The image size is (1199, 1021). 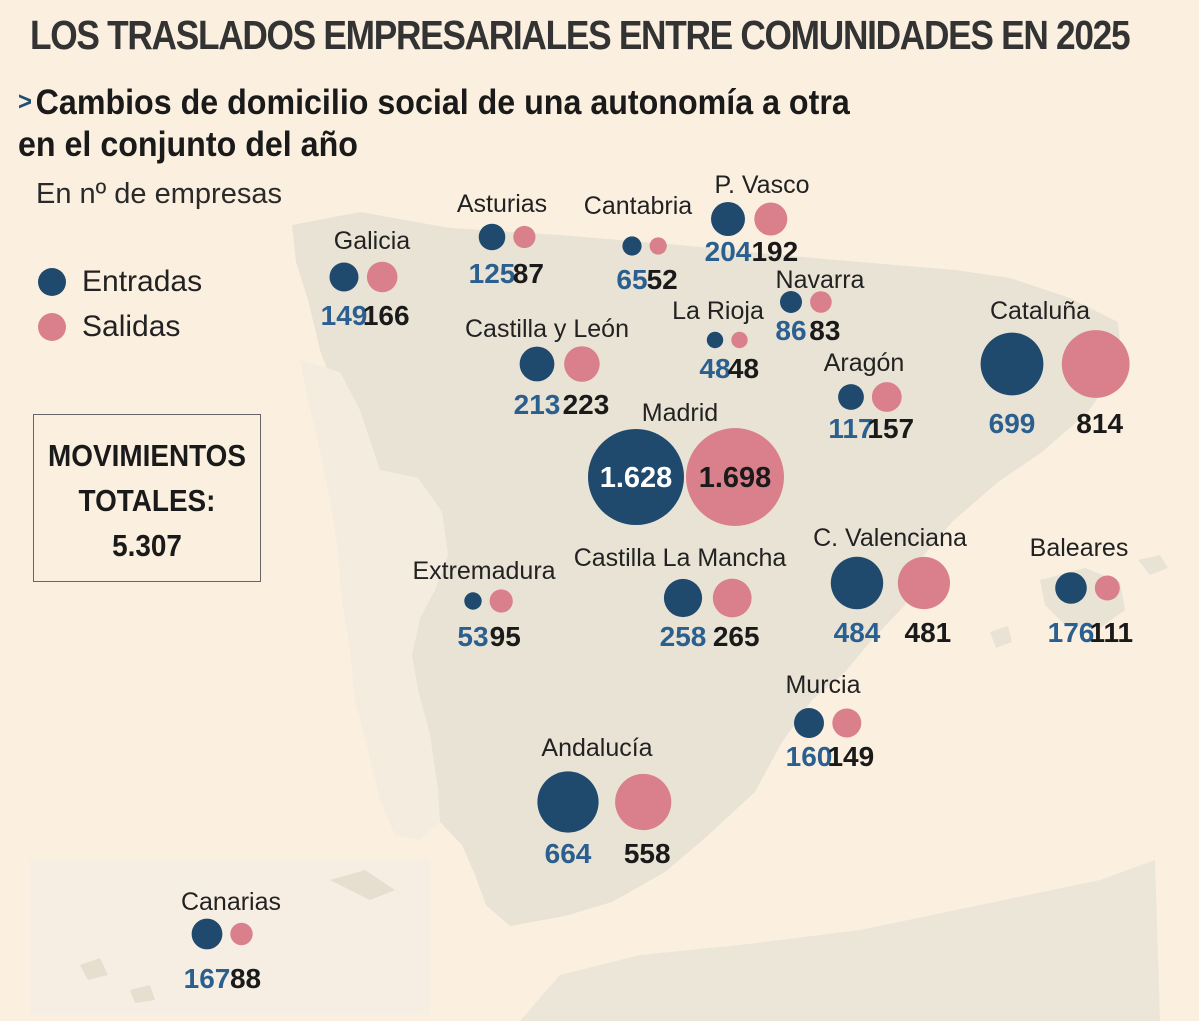 What do you see at coordinates (850, 756) in the screenshot?
I see `salidas-value: 149` at bounding box center [850, 756].